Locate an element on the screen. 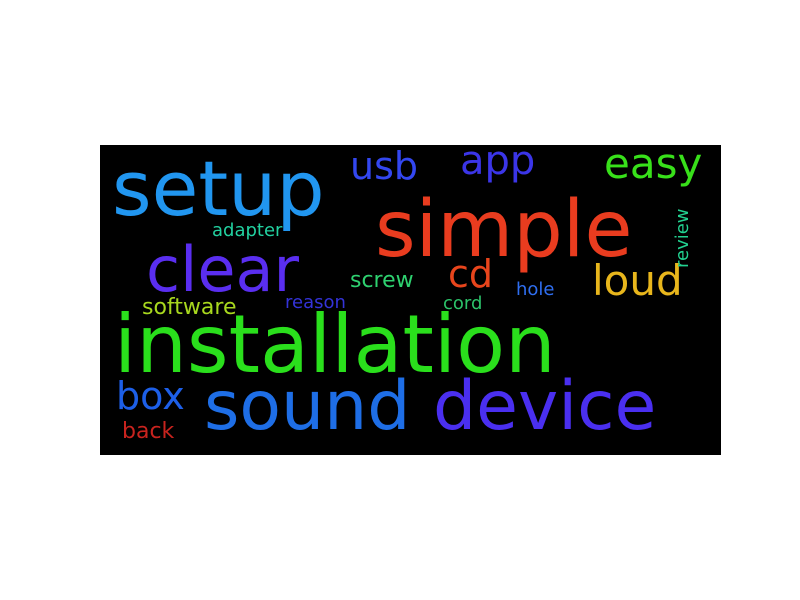  word-screw: screw is located at coordinates (382, 280).